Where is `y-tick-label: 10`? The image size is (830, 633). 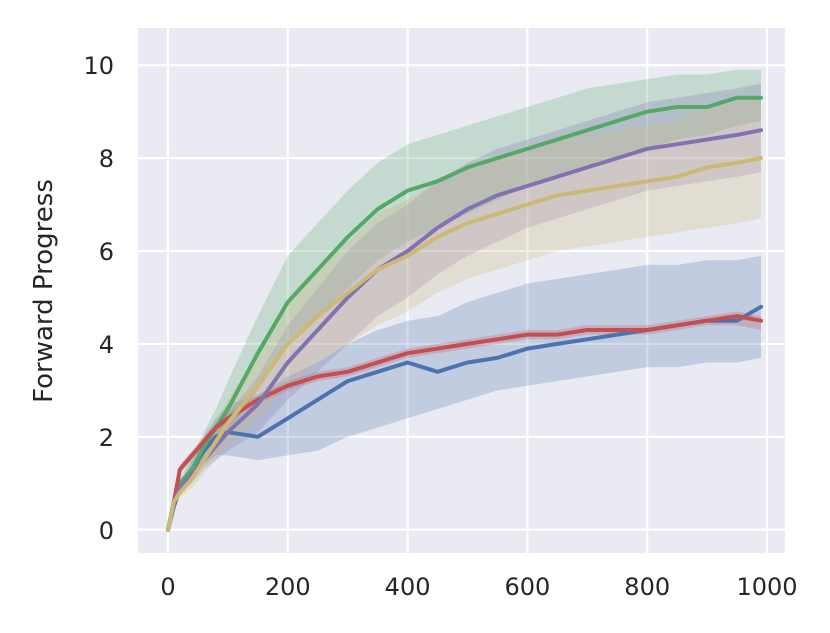
y-tick-label: 10 is located at coordinates (98, 66).